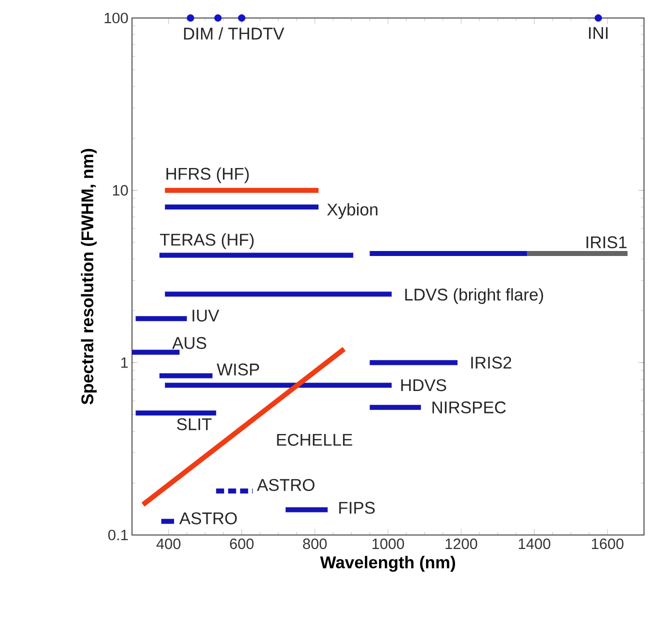 This screenshot has height=628, width=654. Describe the element at coordinates (234, 33) in the screenshot. I see `series-label: DIM / THDTV` at that location.